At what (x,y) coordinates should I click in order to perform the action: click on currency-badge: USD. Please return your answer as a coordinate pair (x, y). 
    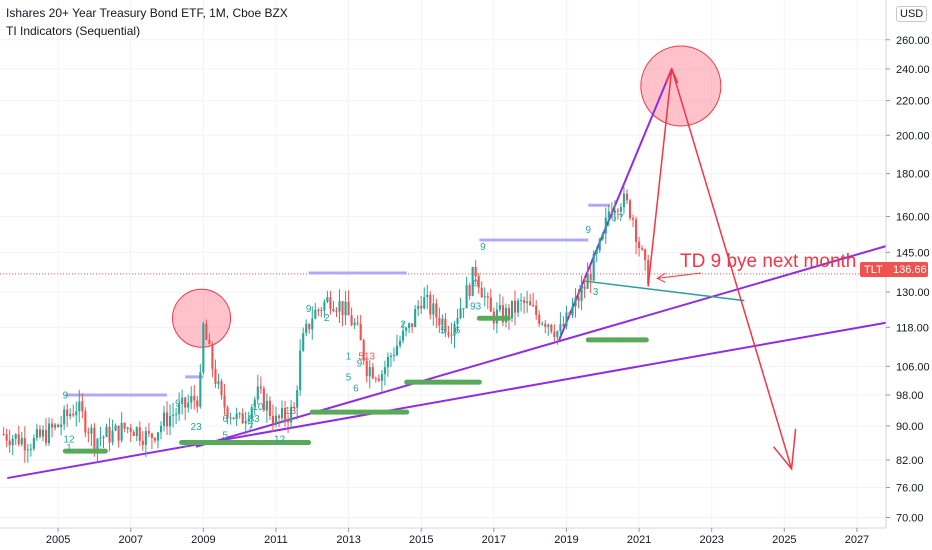
    Looking at the image, I should click on (912, 14).